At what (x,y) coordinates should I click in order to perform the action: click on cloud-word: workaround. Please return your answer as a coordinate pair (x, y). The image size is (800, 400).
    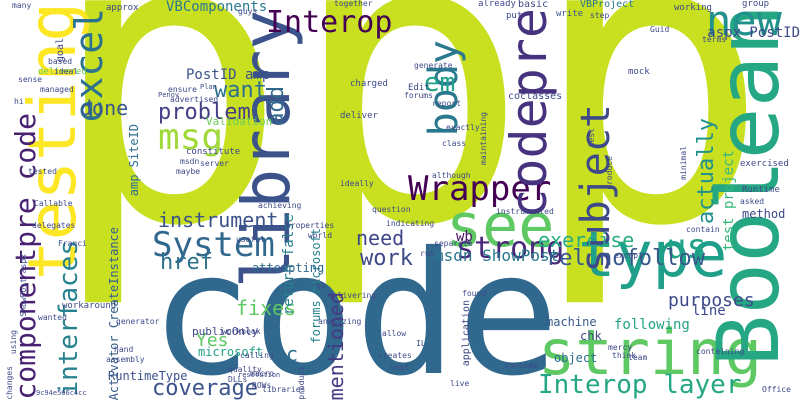
    Looking at the image, I should click on (89, 306).